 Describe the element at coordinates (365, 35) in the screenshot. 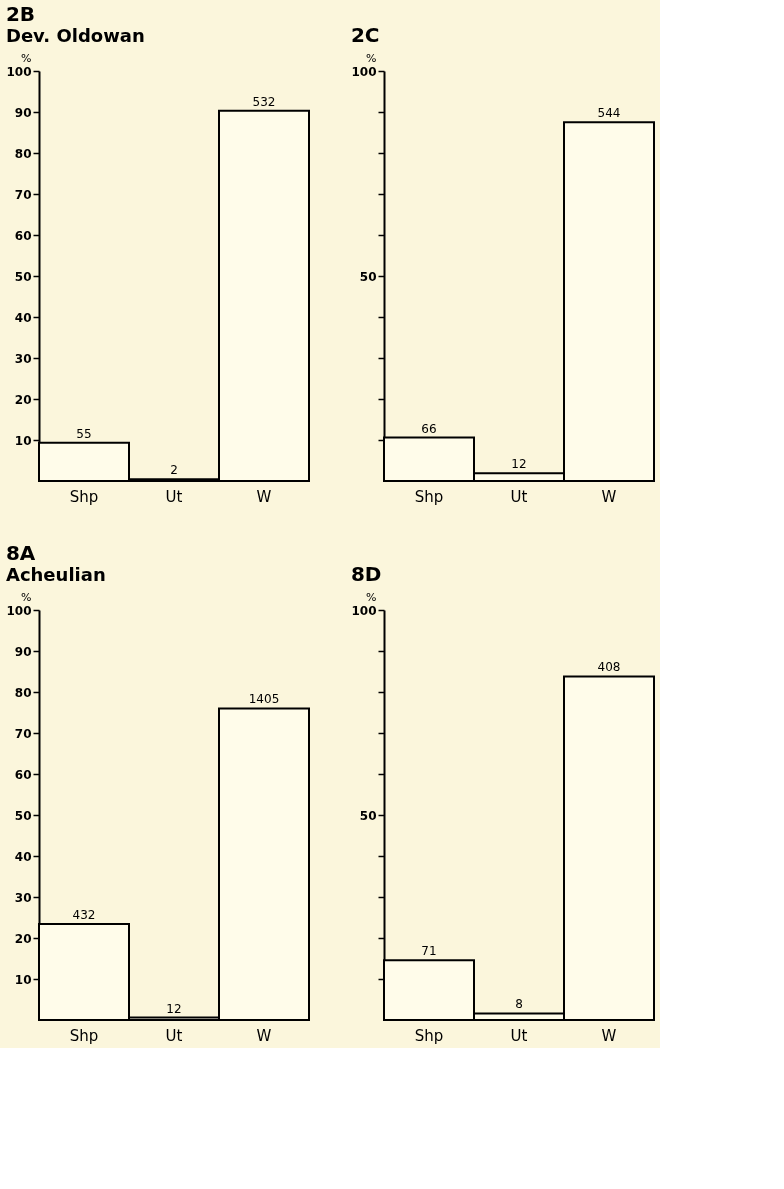

I see `chart-title: 2C` at that location.